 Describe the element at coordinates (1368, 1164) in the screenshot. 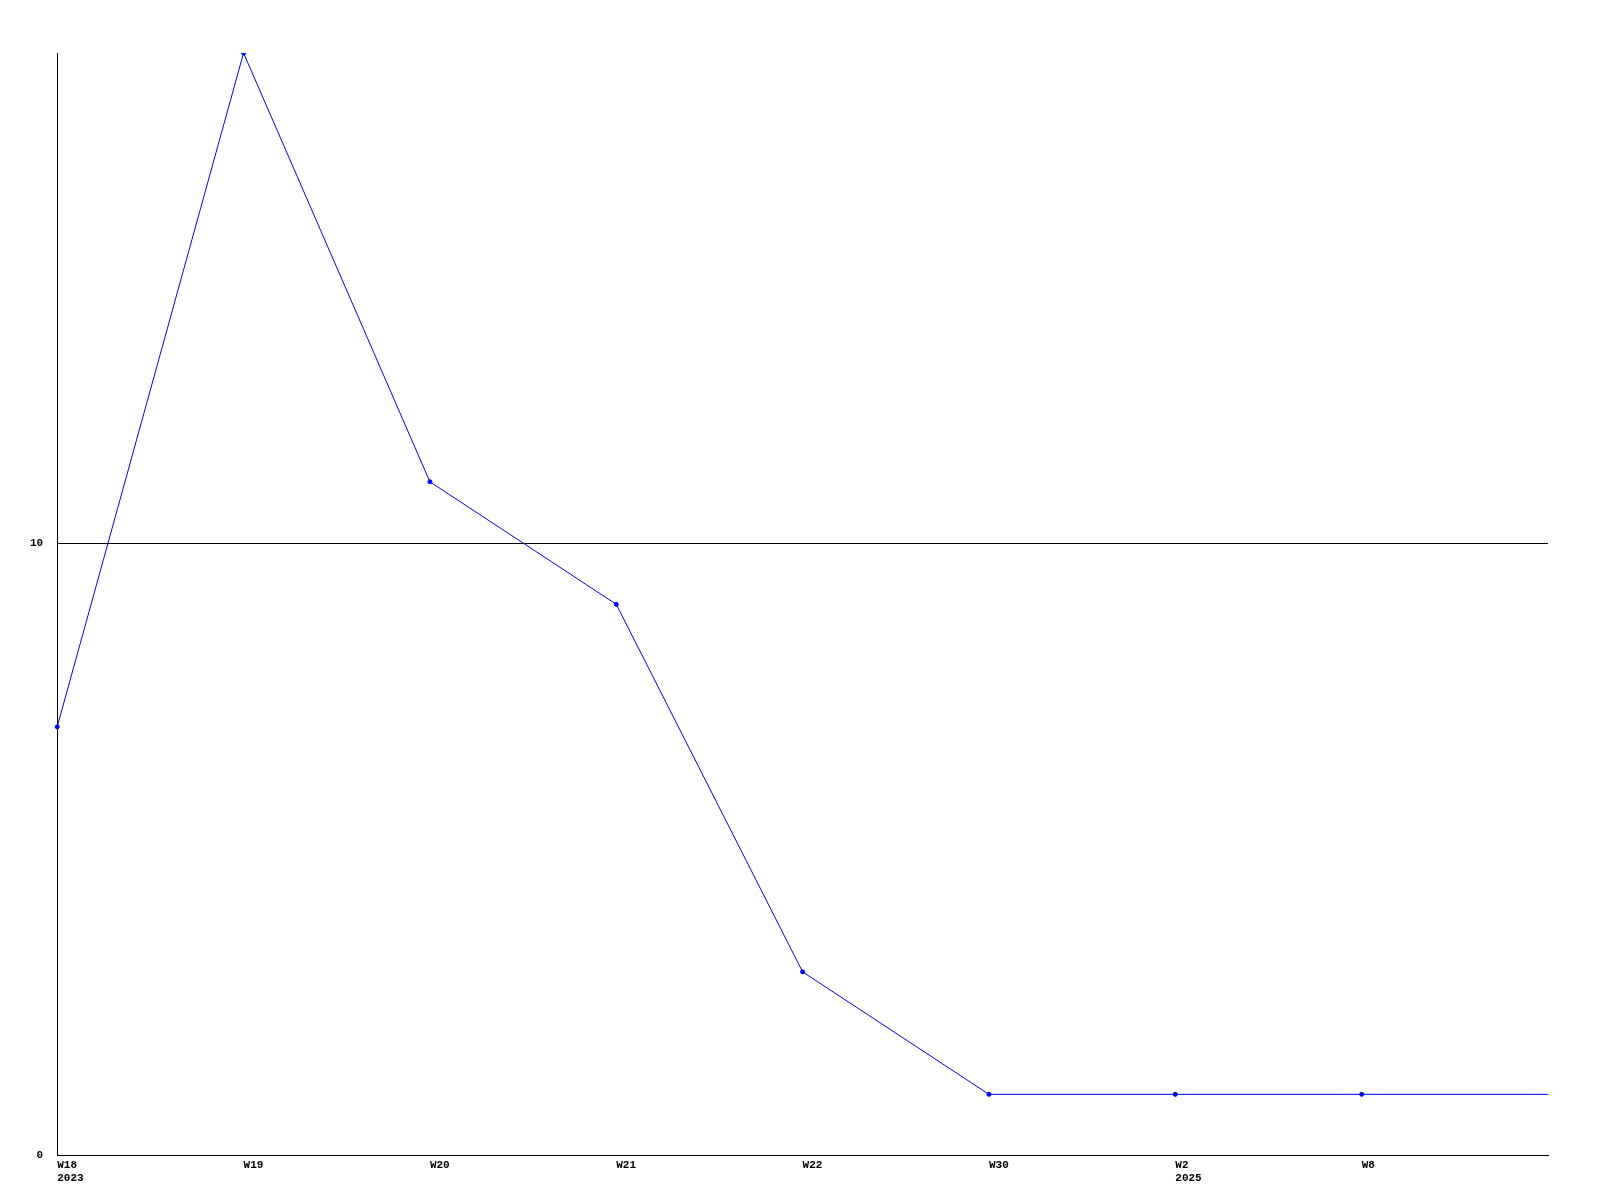

I see `x-tick-label: W8` at that location.